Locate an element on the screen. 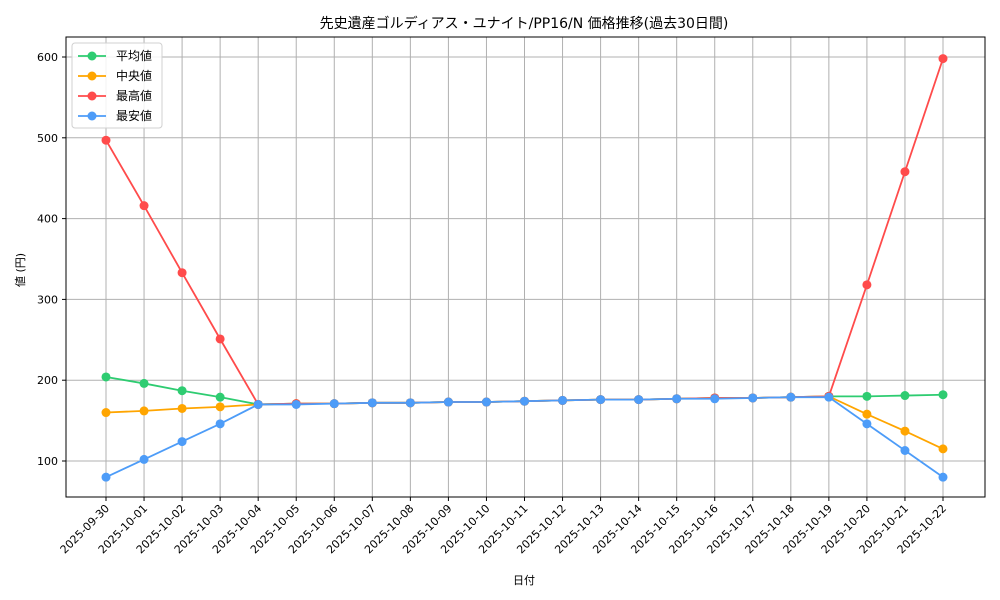 The height and width of the screenshot is (600, 1000). legend-item: 最高値 is located at coordinates (115, 95).